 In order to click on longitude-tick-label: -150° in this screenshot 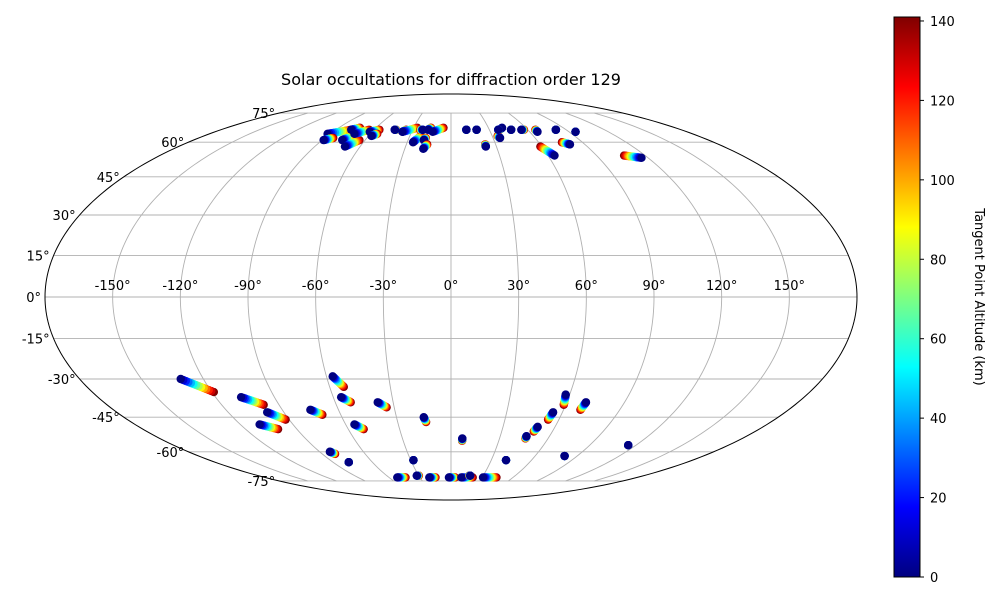, I will do `click(113, 286)`.